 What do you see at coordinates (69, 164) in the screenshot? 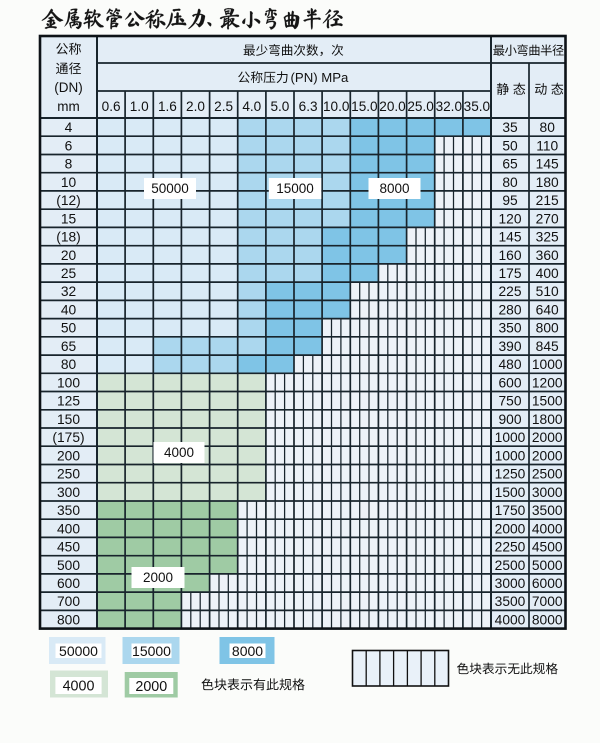
I see `svg-text: 8` at bounding box center [69, 164].